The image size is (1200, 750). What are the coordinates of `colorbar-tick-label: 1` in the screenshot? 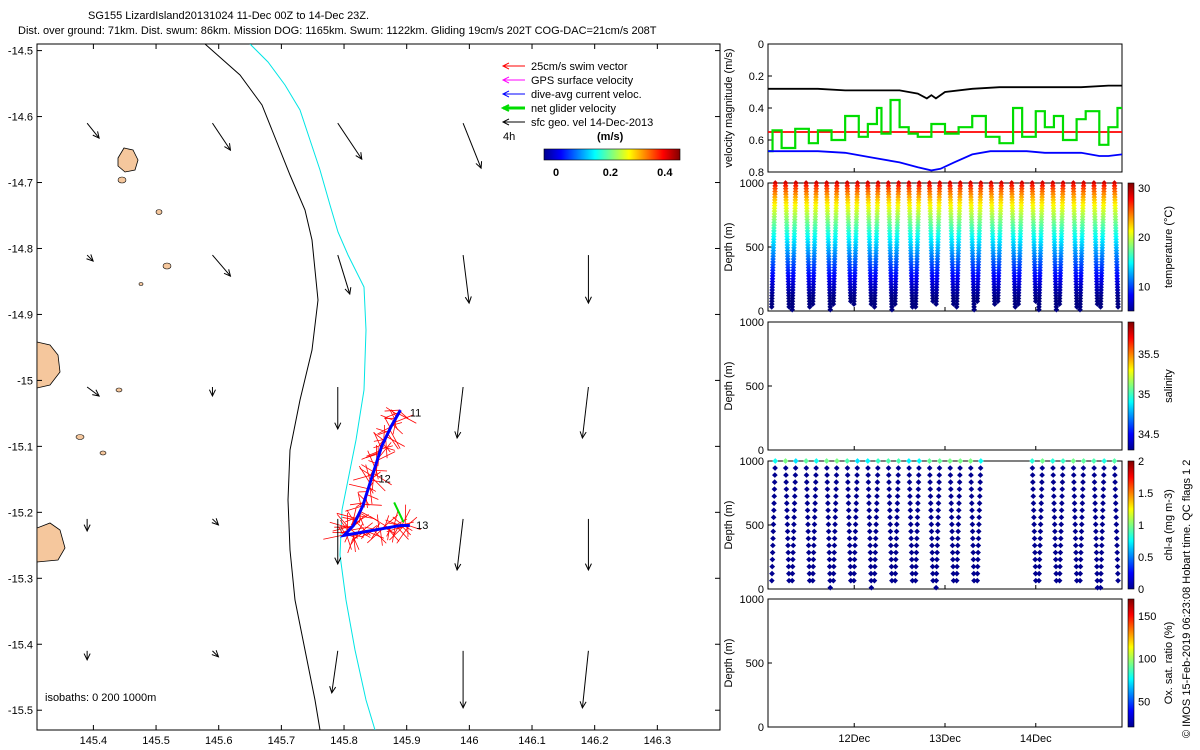 It's located at (1141, 526).